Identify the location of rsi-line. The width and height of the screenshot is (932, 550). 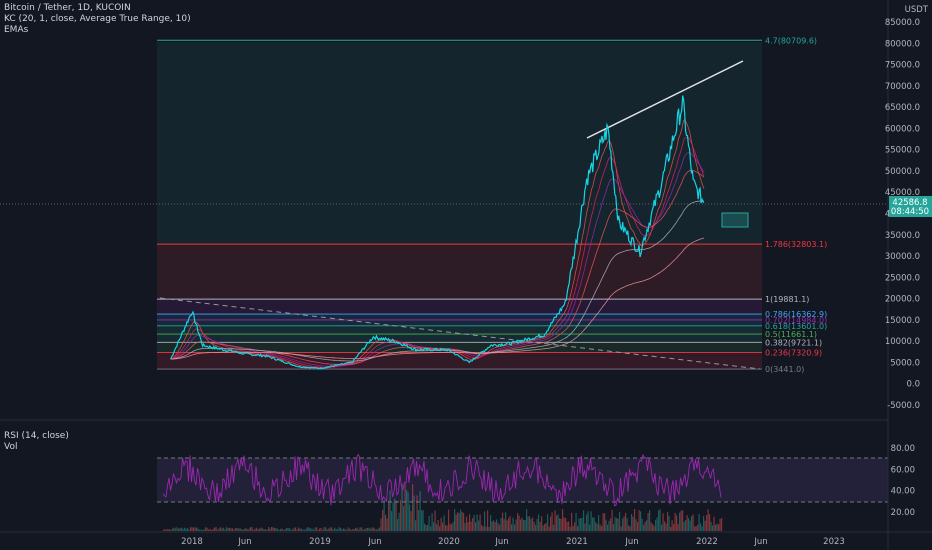
(442, 480).